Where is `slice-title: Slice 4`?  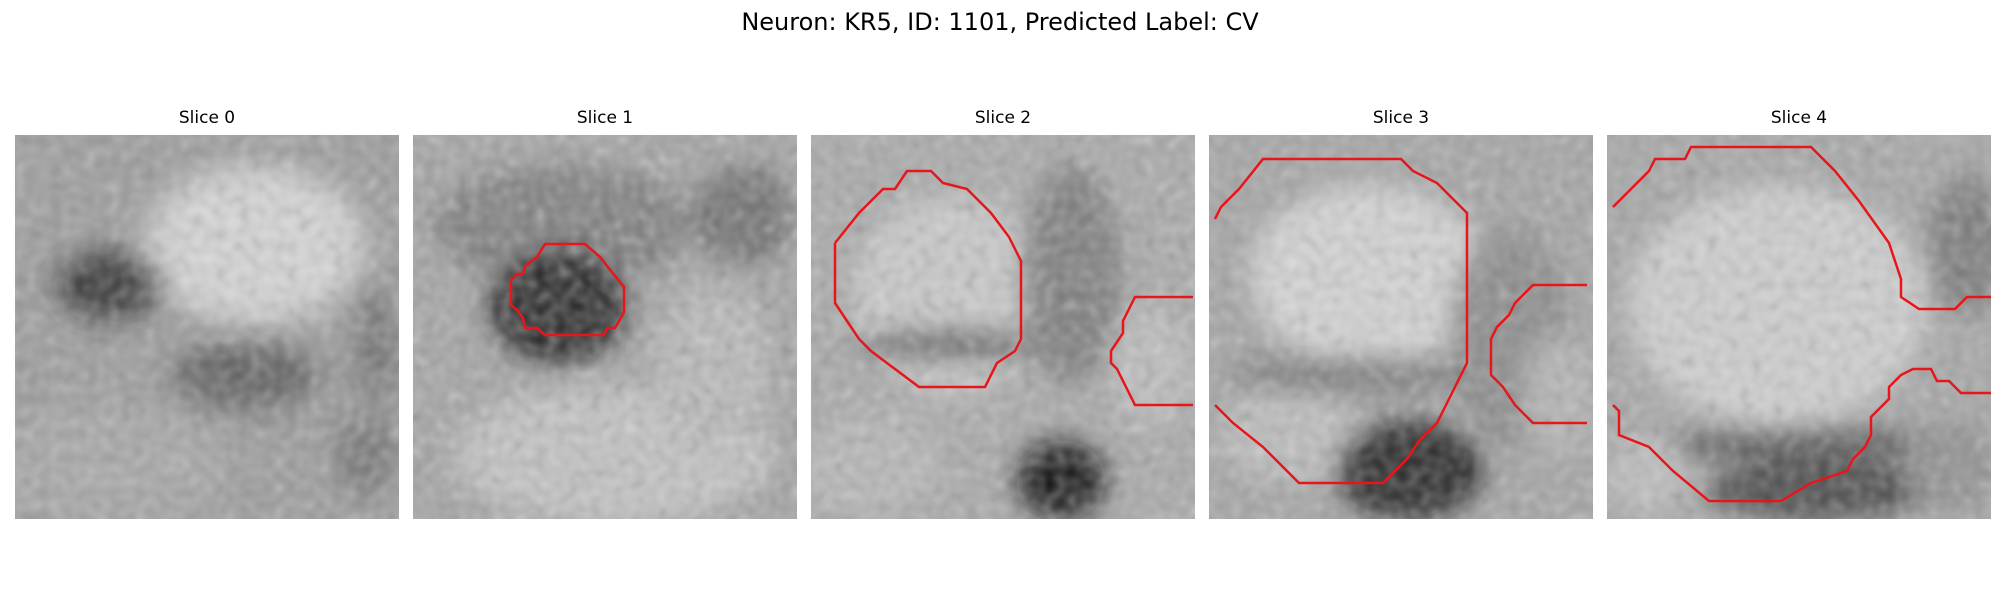
slice-title: Slice 4 is located at coordinates (1799, 118).